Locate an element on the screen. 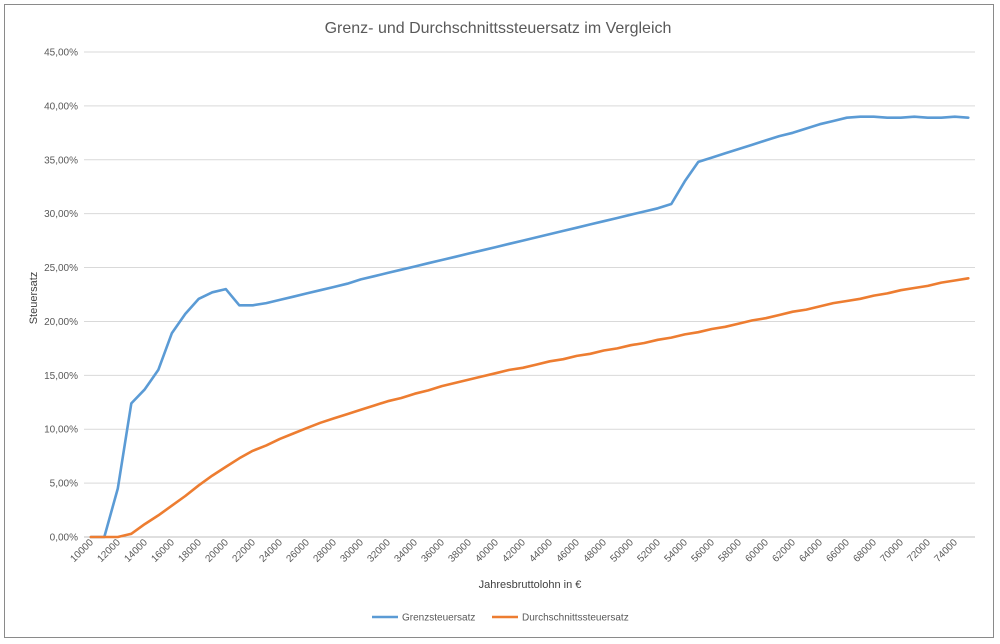 The image size is (1000, 644). x-tick-label: 34000 is located at coordinates (406, 551).